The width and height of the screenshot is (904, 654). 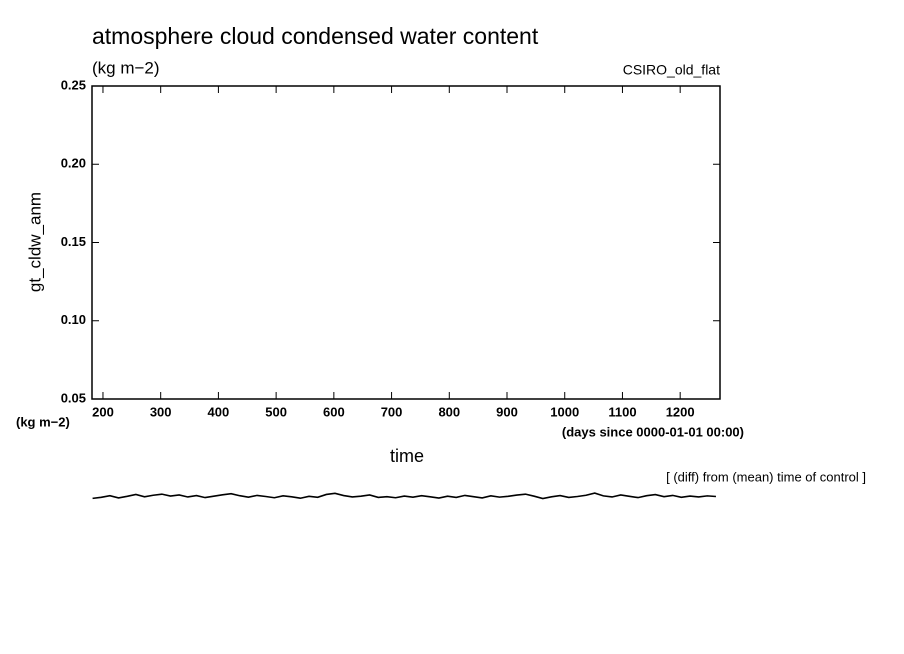 I want to click on x-tick-label: 1200, so click(x=680, y=411).